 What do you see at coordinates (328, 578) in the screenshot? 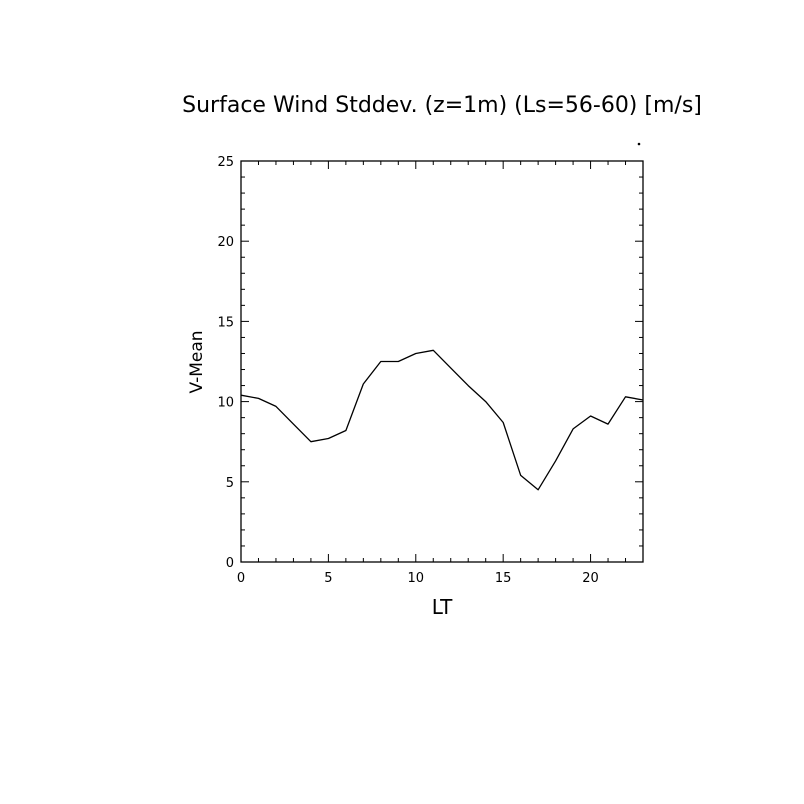
I see `x-tick-label: 5` at bounding box center [328, 578].